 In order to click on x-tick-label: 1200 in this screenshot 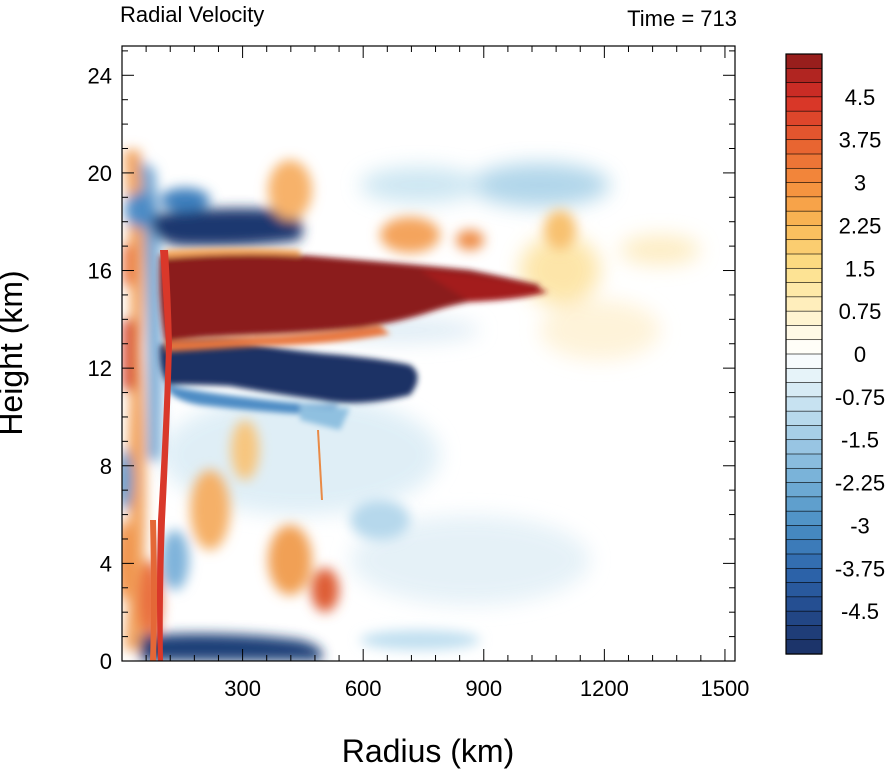, I will do `click(604, 688)`.